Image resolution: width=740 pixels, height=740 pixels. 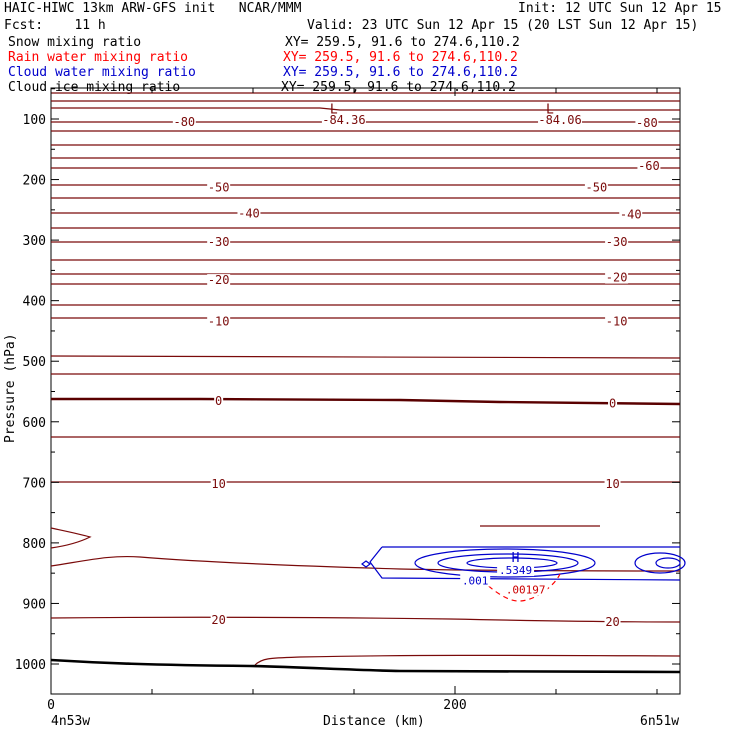 I want to click on x-tick-label: 0, so click(x=51, y=705).